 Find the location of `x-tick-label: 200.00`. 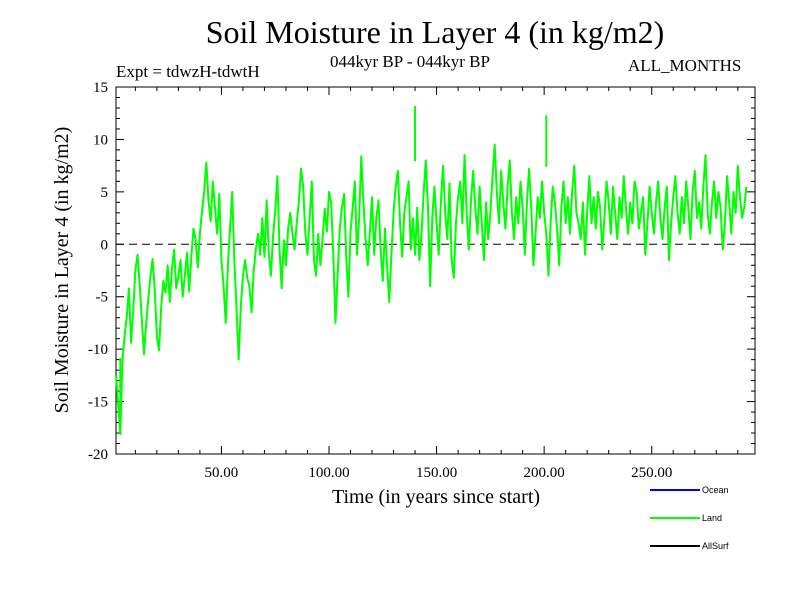

x-tick-label: 200.00 is located at coordinates (544, 473).